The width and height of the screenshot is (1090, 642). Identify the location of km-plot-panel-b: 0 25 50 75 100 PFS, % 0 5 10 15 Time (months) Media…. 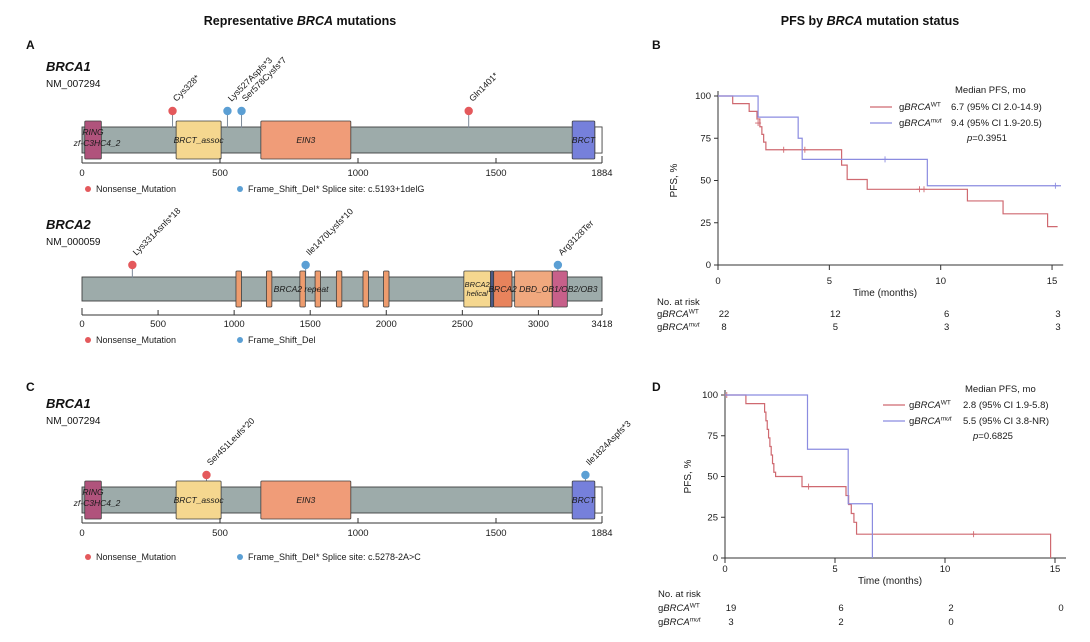
(860, 209).